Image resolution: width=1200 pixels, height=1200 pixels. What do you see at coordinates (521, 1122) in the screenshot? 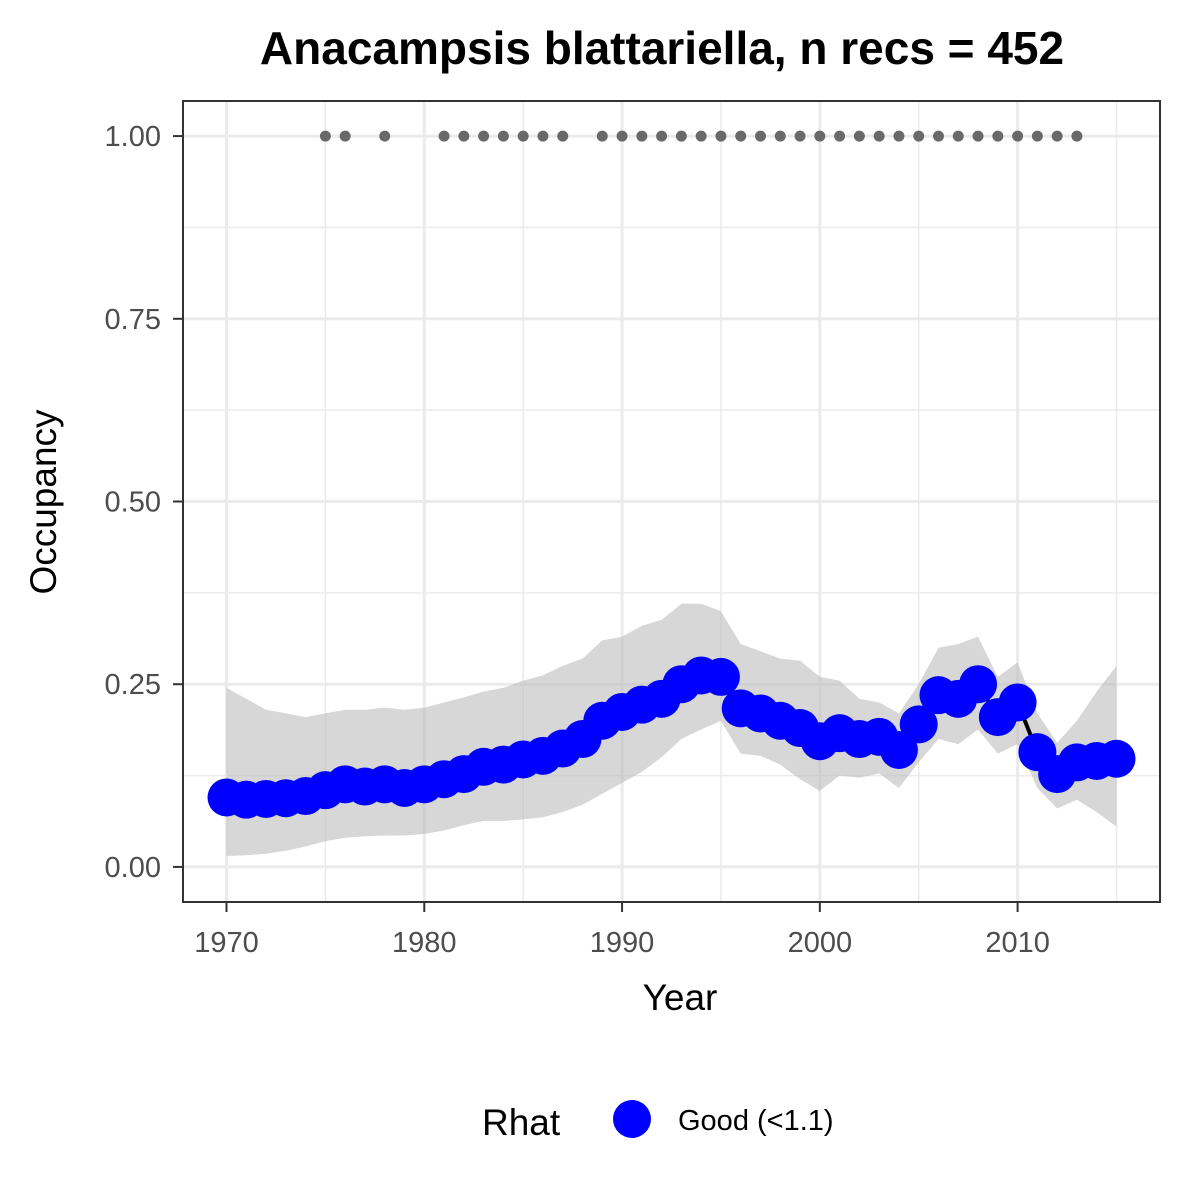
I see `legend-title: Rhat` at bounding box center [521, 1122].